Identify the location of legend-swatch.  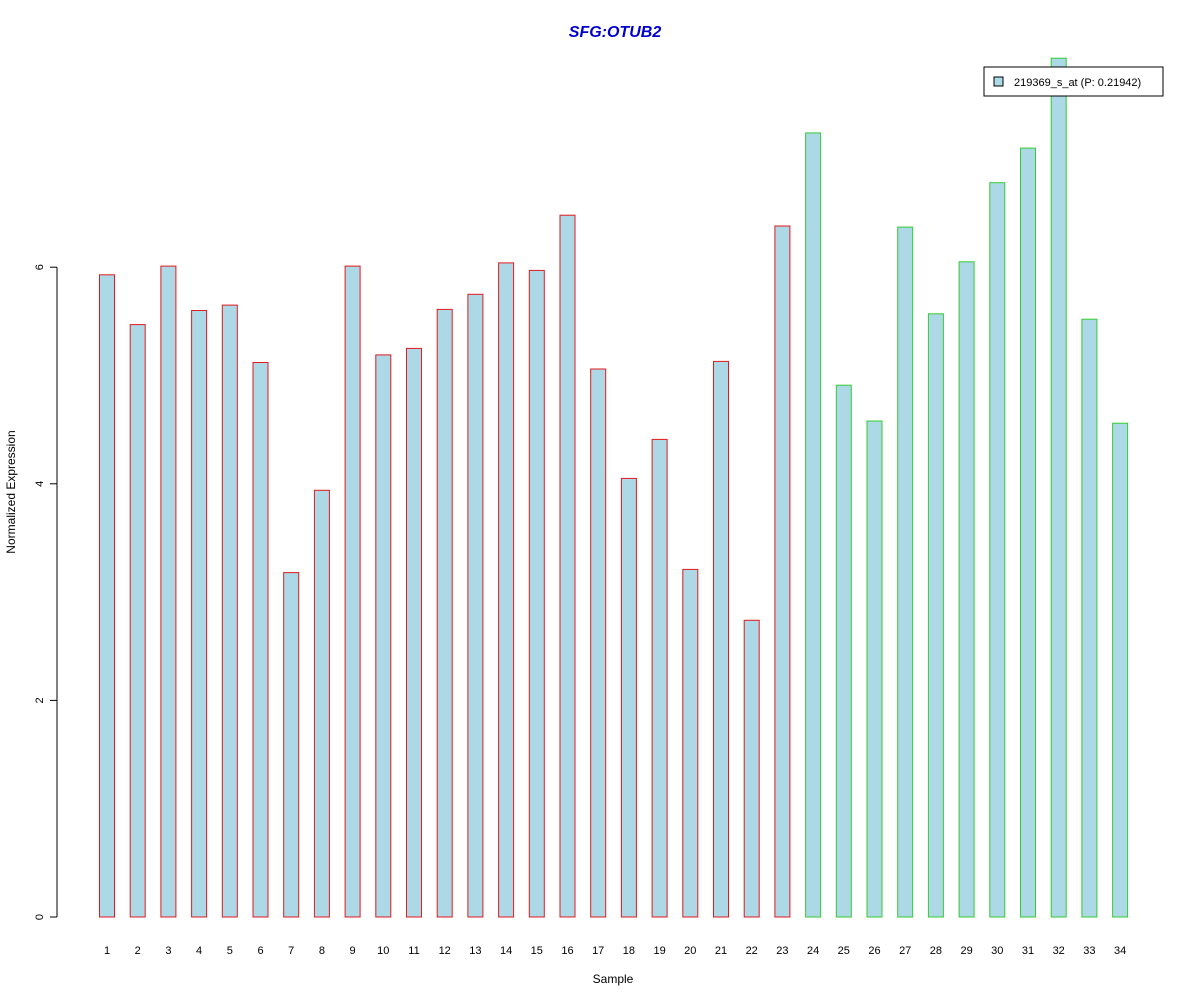
(998, 81).